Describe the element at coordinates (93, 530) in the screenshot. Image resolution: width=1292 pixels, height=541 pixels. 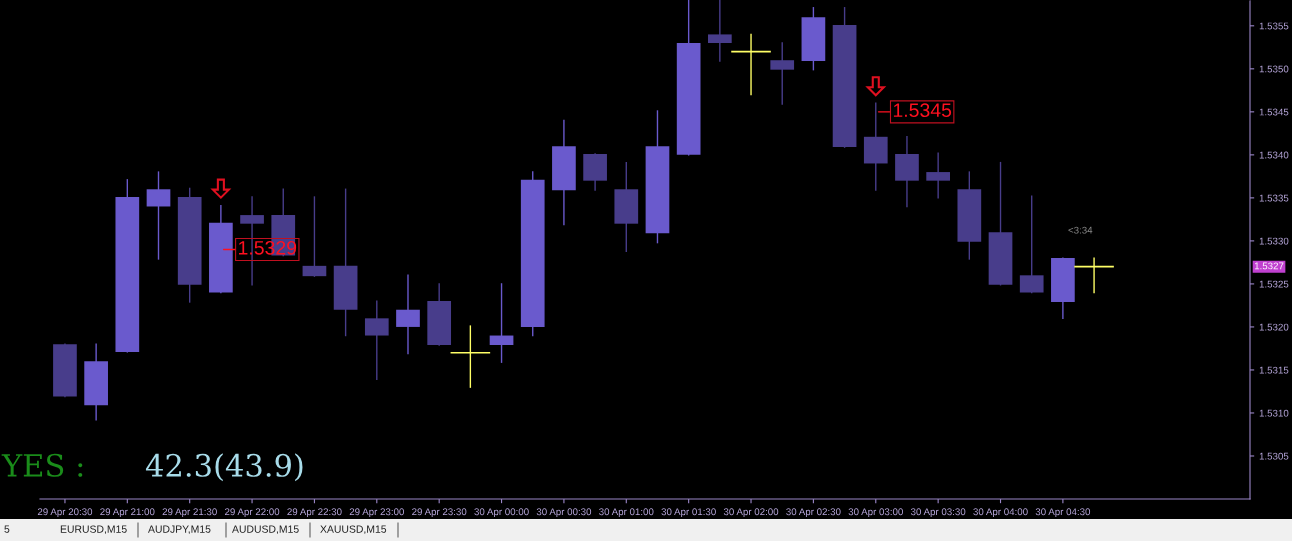
I see `text: EURUSD,M15` at that location.